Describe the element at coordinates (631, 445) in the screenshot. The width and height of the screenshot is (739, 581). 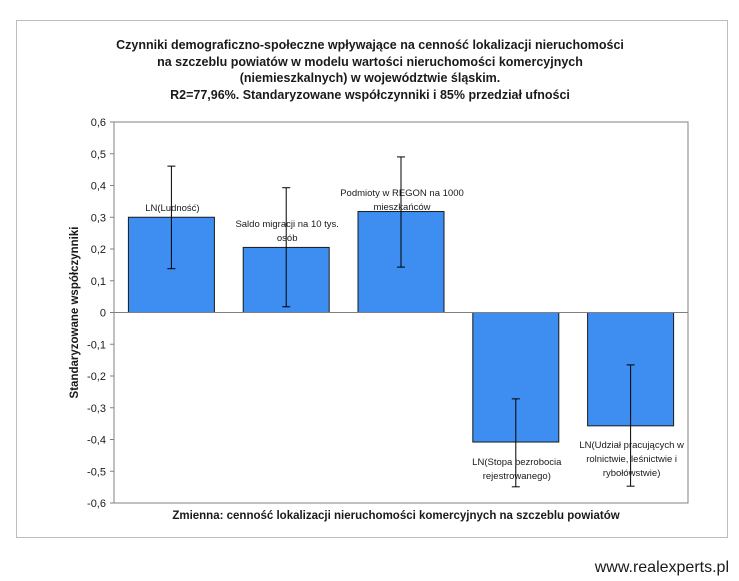
I see `bar-data-label: LN(Udział pracujących w` at that location.